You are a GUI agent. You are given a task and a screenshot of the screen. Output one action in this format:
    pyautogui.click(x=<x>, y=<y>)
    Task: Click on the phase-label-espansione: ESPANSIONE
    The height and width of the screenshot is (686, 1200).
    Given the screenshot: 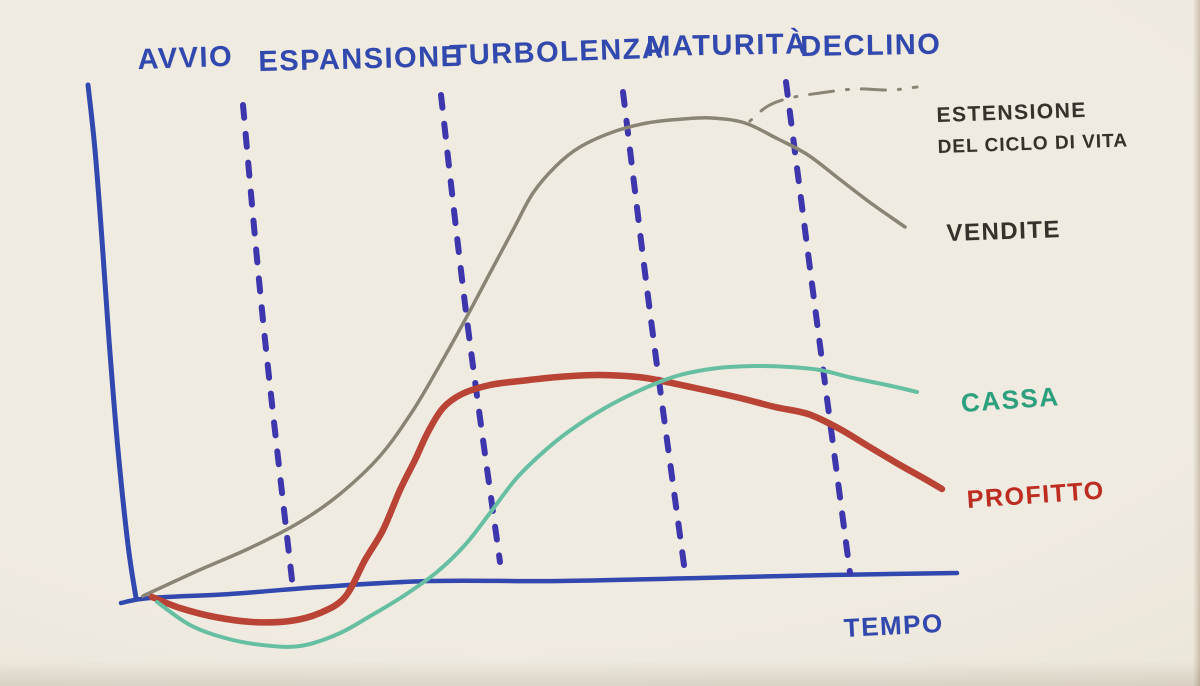 What is the action you would take?
    pyautogui.click(x=360, y=59)
    